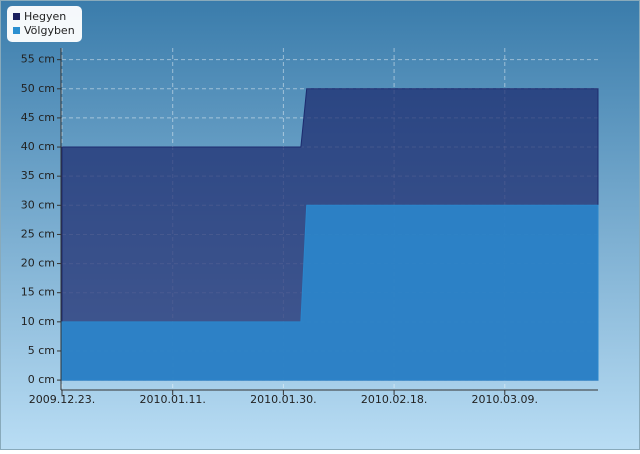  Describe the element at coordinates (38, 263) in the screenshot. I see `y-tick-label: 20 cm` at that location.